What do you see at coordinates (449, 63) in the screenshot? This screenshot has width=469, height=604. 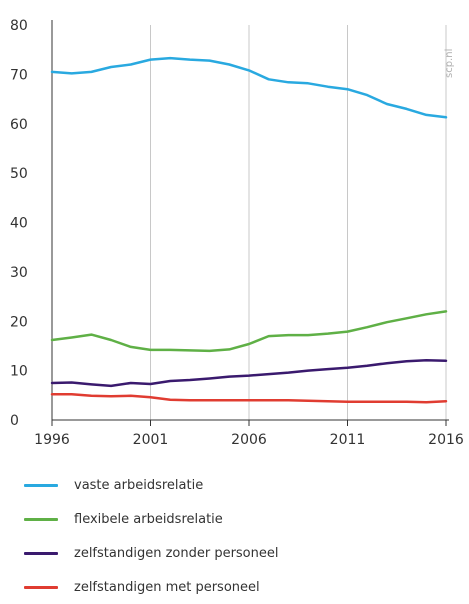 I see `watermark-text: scp.nl` at bounding box center [449, 63].